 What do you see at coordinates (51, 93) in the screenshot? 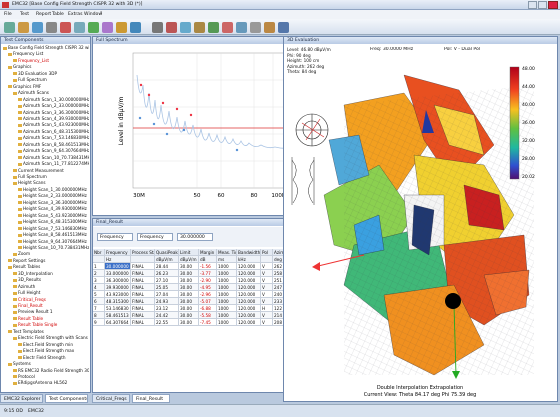
I see `tree-item: Azimuth Scans` at bounding box center [51, 93].